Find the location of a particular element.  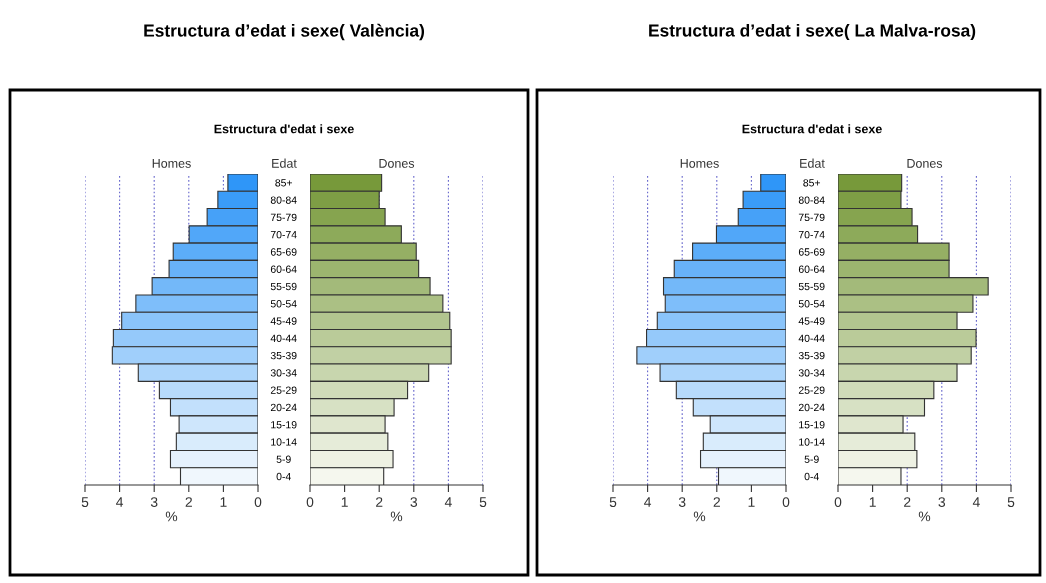

chart-title: Estructura d’edat i sexe( València) is located at coordinates (284, 32).